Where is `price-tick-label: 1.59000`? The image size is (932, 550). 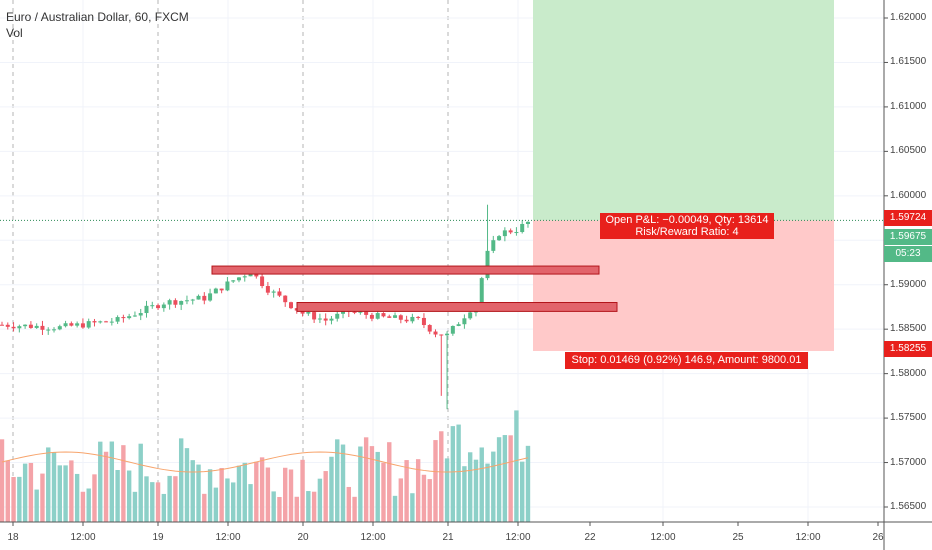
price-tick-label: 1.59000 is located at coordinates (908, 284).